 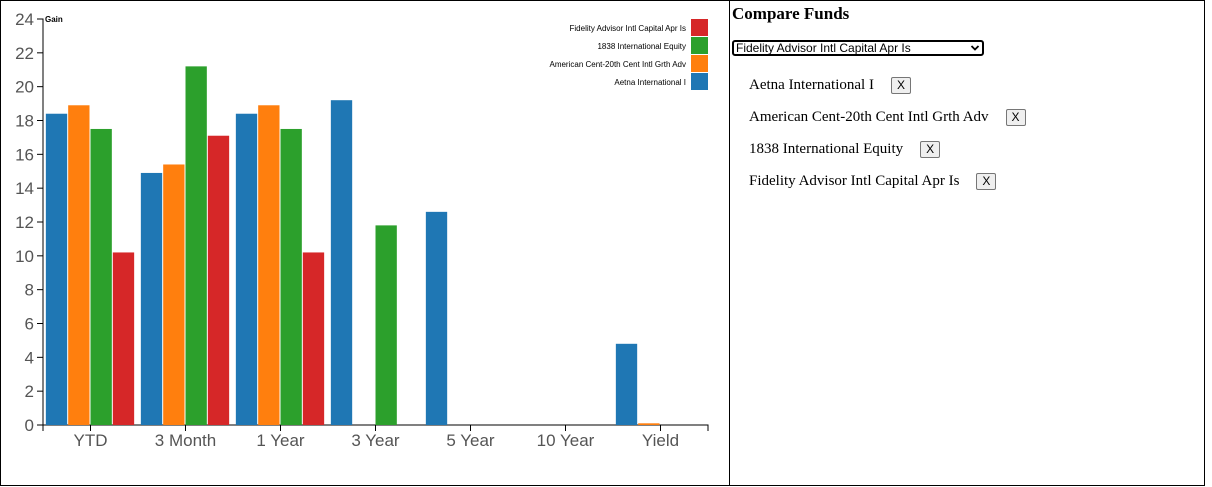 I want to click on legend-label: American Cent-20th Cent Intl Grth Adv, so click(x=617, y=64).